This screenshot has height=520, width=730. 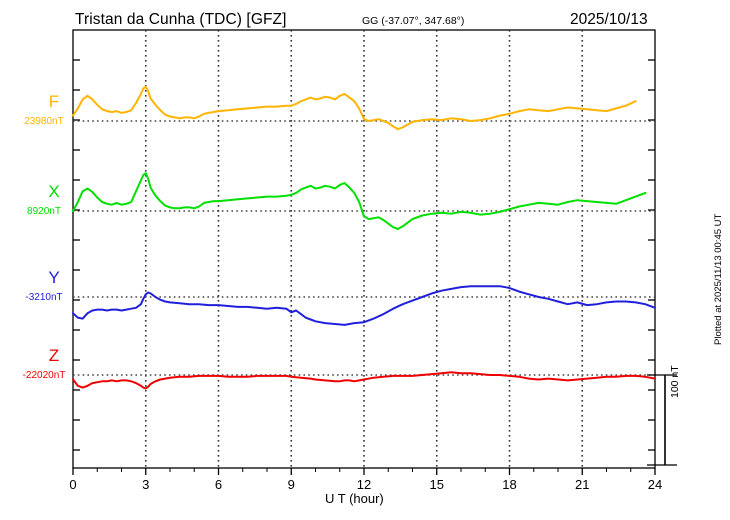 What do you see at coordinates (582, 484) in the screenshot?
I see `x-tick-label: 21` at bounding box center [582, 484].